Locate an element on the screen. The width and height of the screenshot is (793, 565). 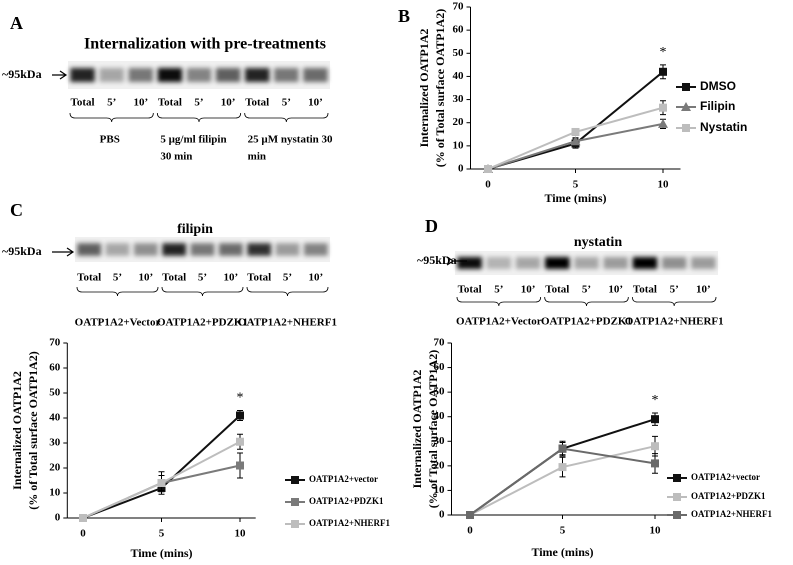
panel-letter: C is located at coordinates (16, 210).